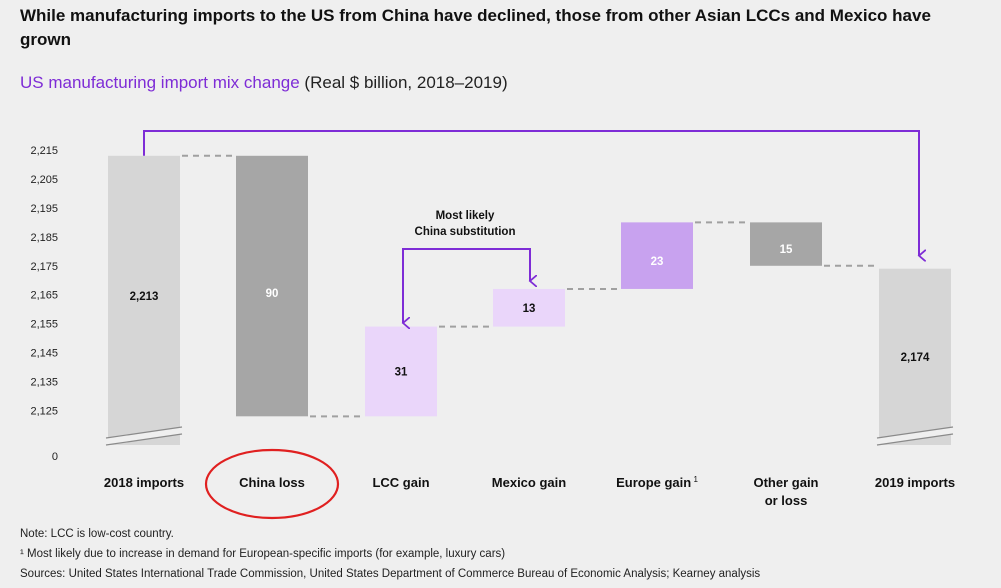  I want to click on annotation-line-2: China substitution, so click(465, 232).